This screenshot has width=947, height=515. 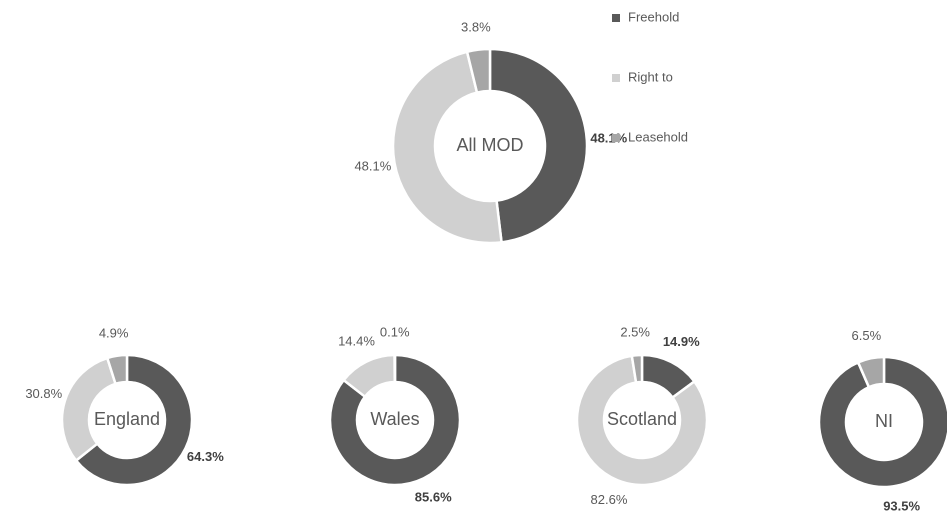 What do you see at coordinates (609, 499) in the screenshot?
I see `data-label: 82.6%` at bounding box center [609, 499].